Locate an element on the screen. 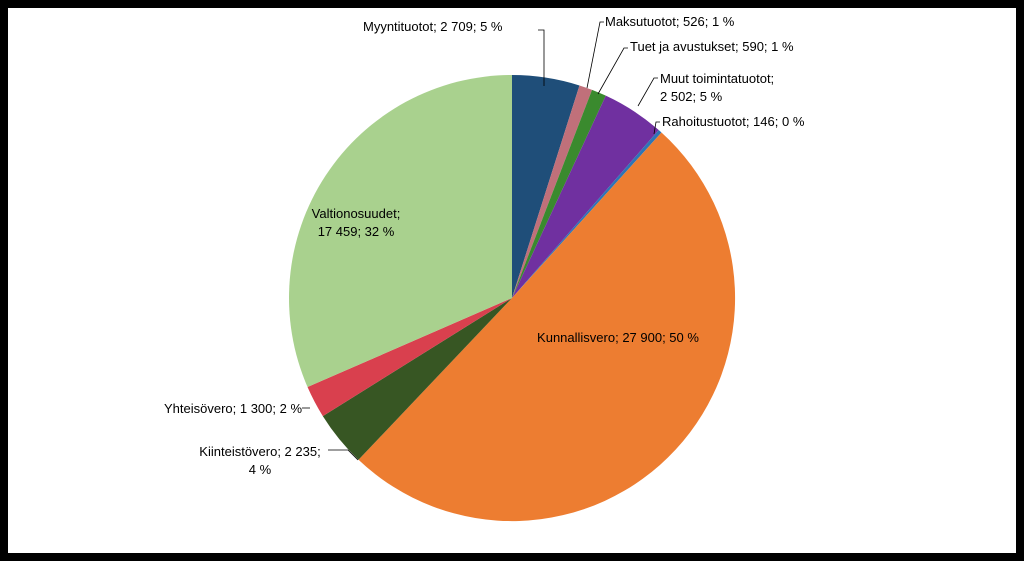 The height and width of the screenshot is (561, 1024). slice-label-line: Kiinteistövero; 2 235; is located at coordinates (259, 451).